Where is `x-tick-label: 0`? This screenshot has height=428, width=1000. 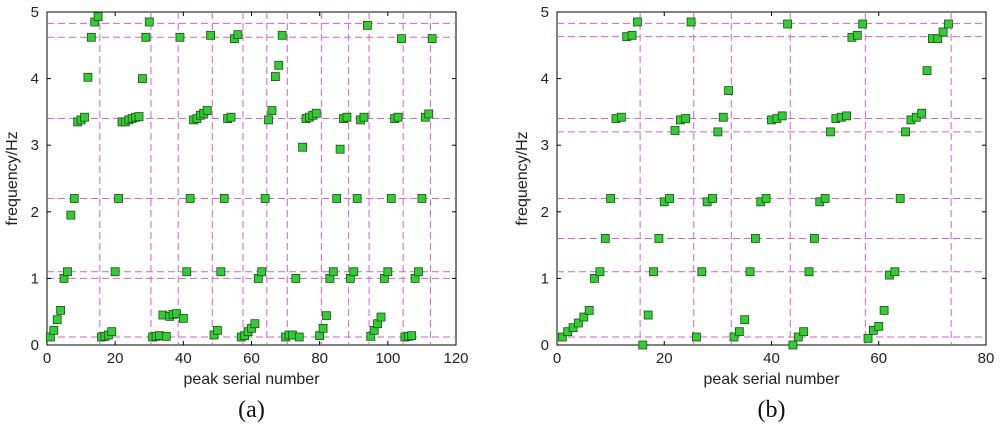
x-tick-label: 0 is located at coordinates (47, 358).